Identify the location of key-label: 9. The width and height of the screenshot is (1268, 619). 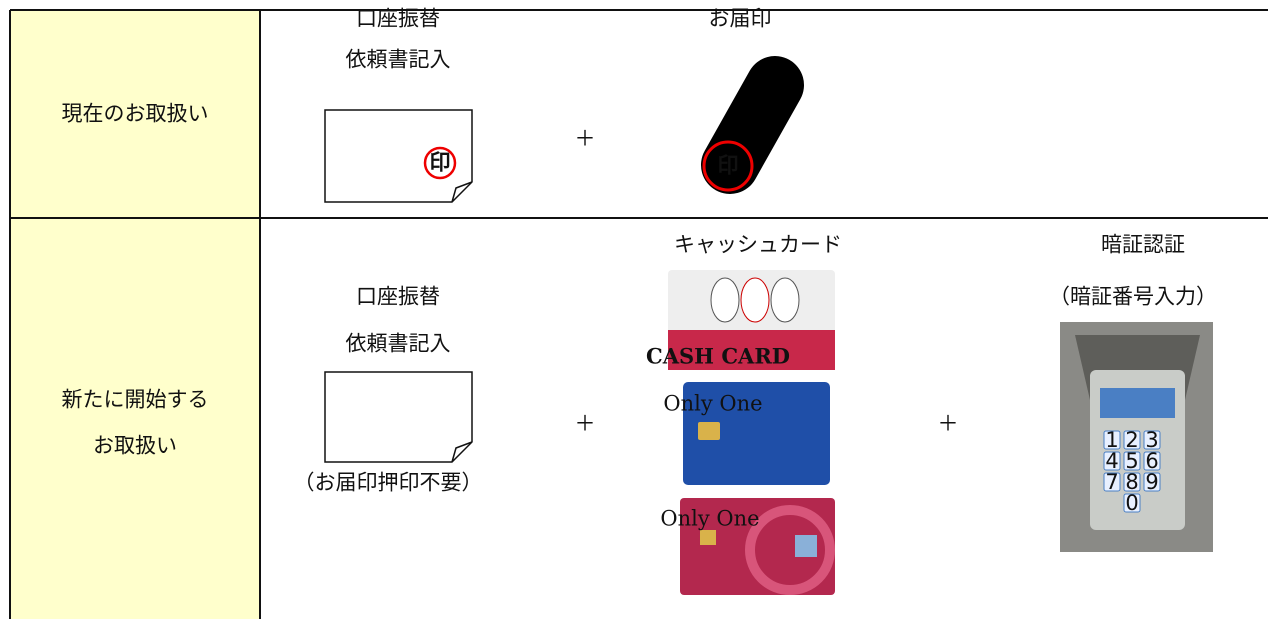
(1151, 482).